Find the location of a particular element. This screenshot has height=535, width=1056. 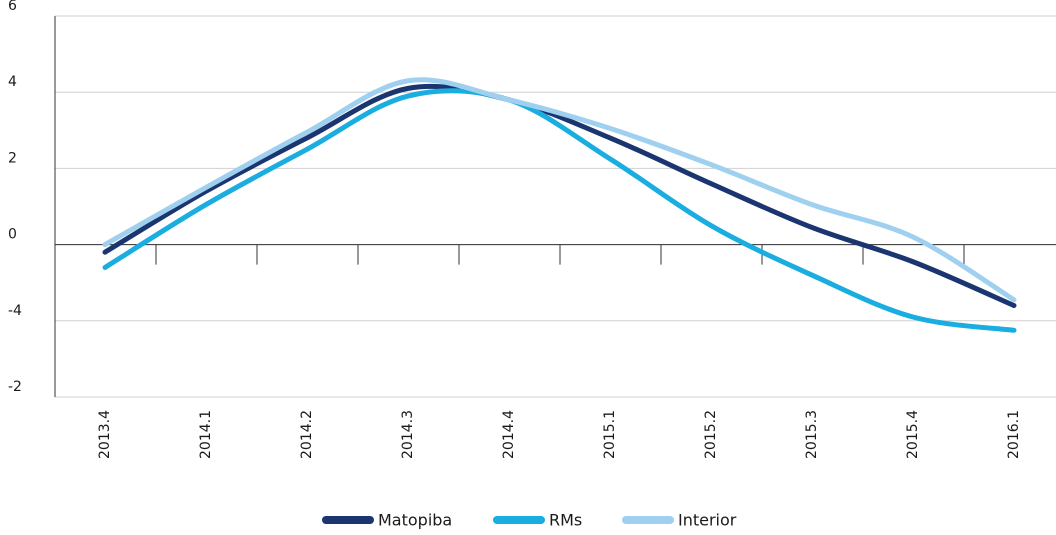

legend-label: RMs is located at coordinates (565, 520).